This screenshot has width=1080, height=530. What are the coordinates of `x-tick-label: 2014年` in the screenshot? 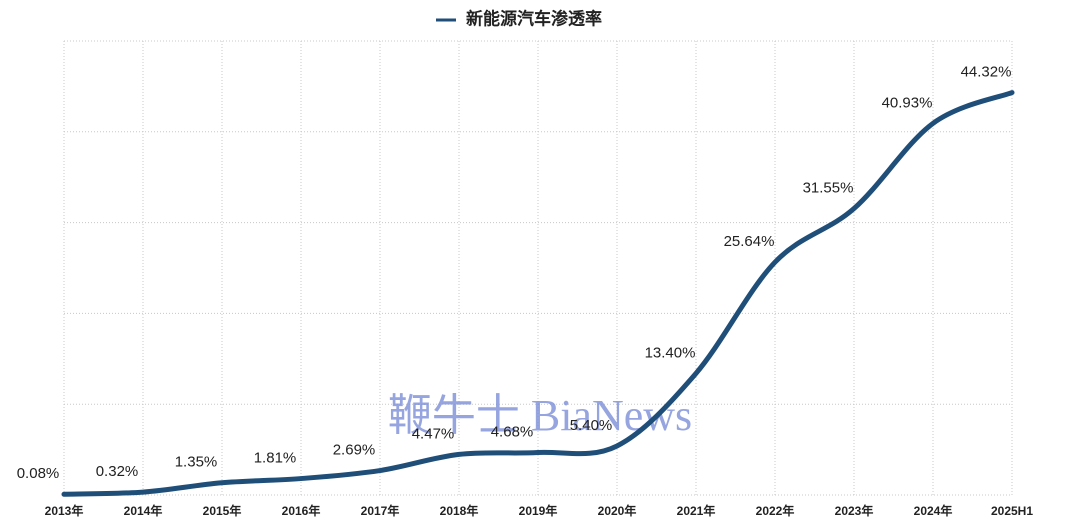 It's located at (143, 510).